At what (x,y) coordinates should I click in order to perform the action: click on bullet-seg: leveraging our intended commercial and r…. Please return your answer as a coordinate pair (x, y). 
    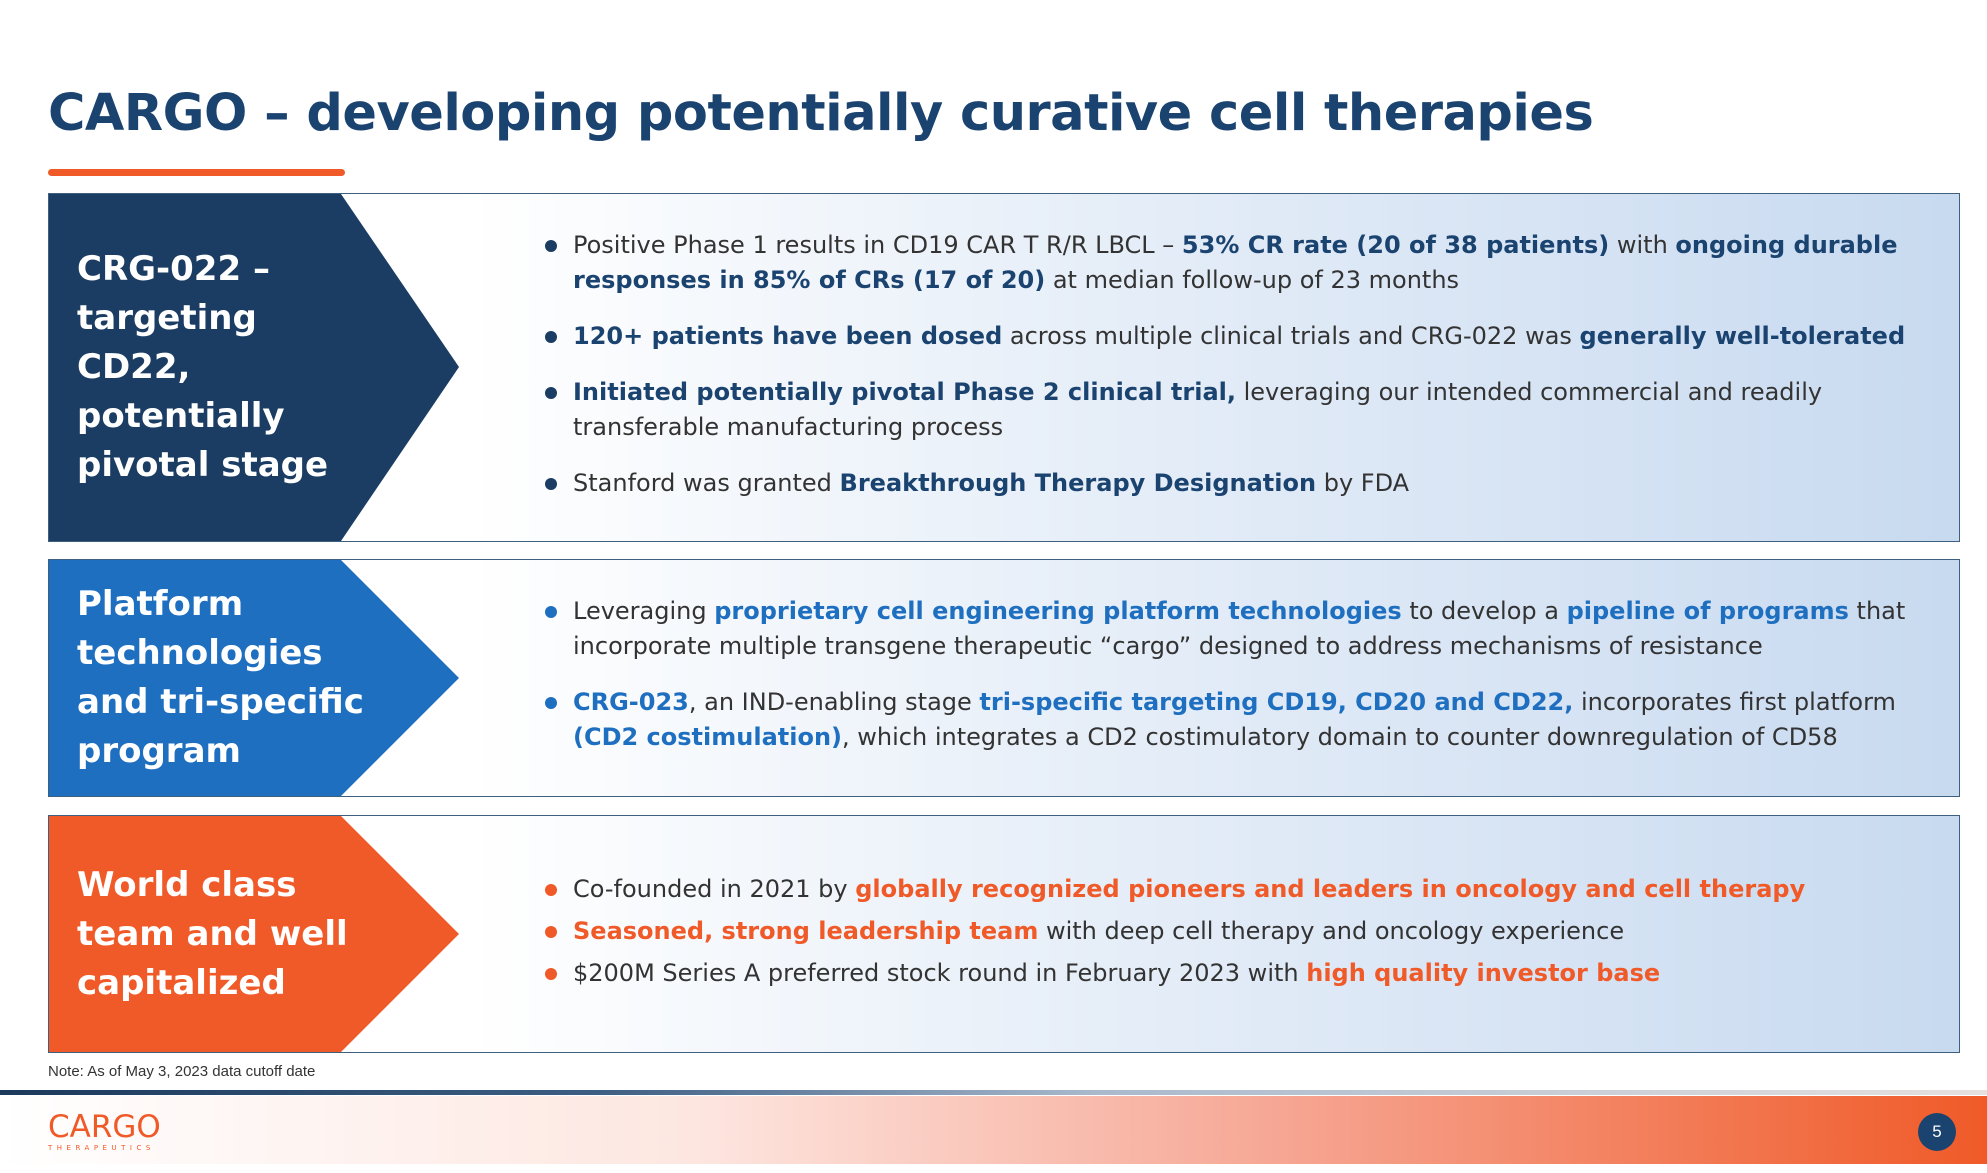
    Looking at the image, I should click on (1198, 409).